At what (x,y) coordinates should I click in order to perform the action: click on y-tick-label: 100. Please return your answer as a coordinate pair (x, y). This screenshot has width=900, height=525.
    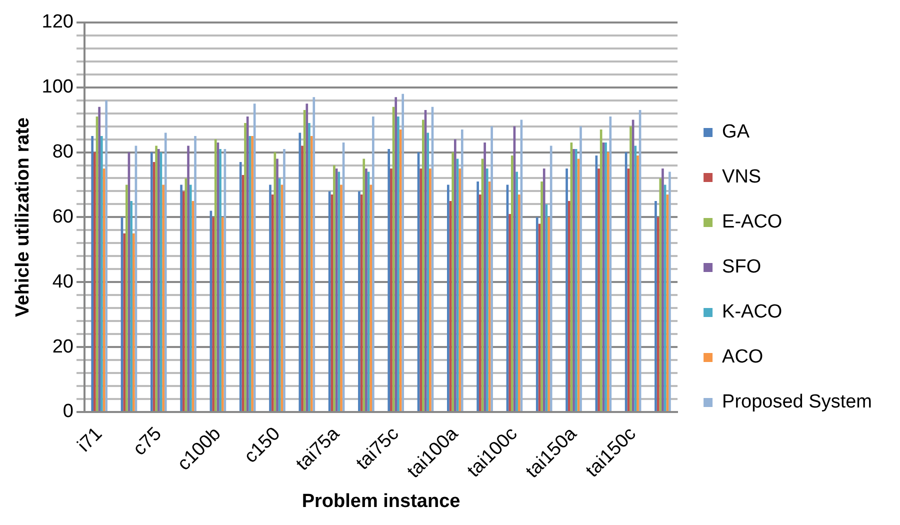
    Looking at the image, I should click on (58, 87).